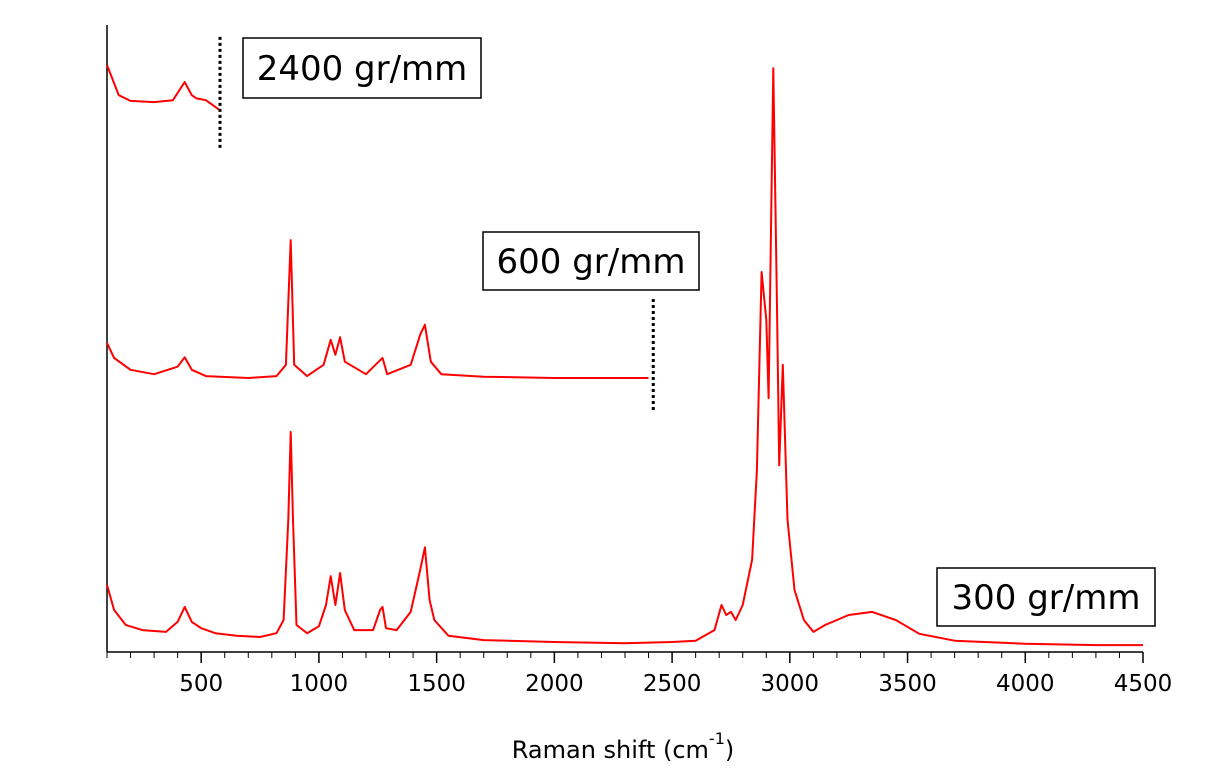 This screenshot has width=1211, height=771. Describe the element at coordinates (717, 738) in the screenshot. I see `x-label-superscript: -1` at that location.